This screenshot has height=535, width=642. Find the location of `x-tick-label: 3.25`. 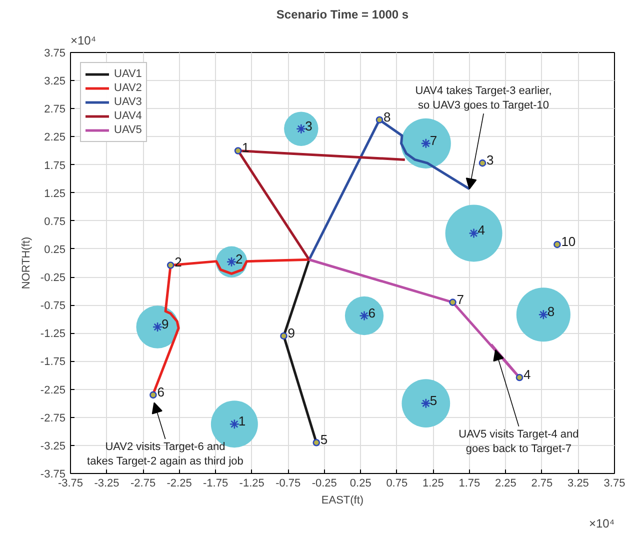

x-tick-label: 3.25 is located at coordinates (578, 484).